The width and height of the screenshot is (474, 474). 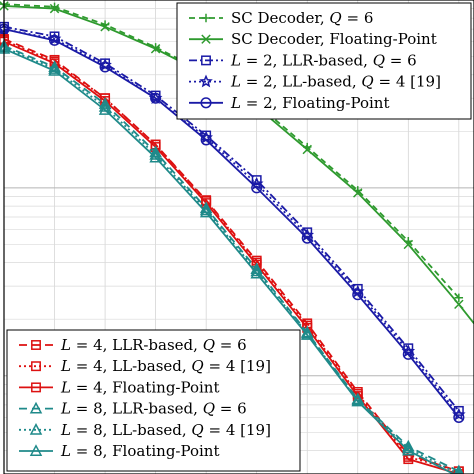 What do you see at coordinates (153, 345) in the screenshot?
I see `legend-label-l4_llr: L = 4, LLR-based, Q = 6` at bounding box center [153, 345].